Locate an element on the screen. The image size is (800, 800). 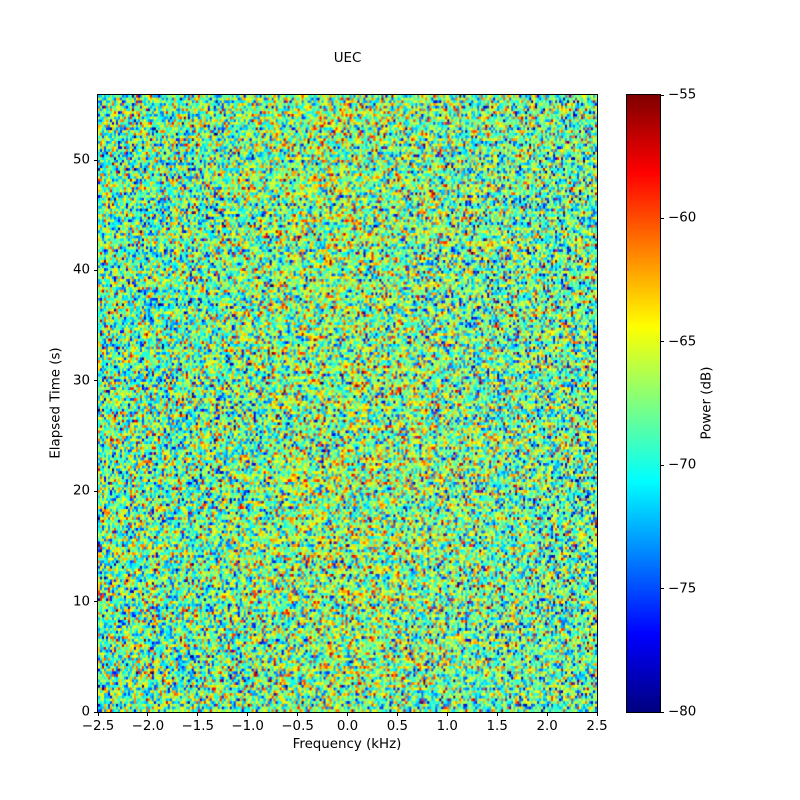
y-tick-label: 0 is located at coordinates (85, 712).